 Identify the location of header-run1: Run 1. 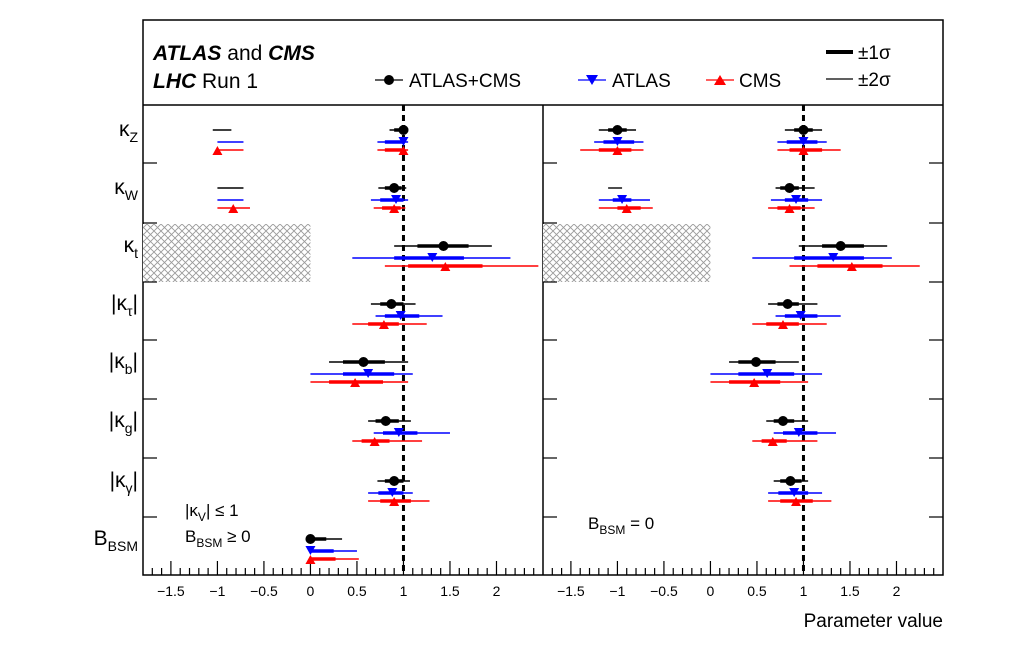
(227, 81).